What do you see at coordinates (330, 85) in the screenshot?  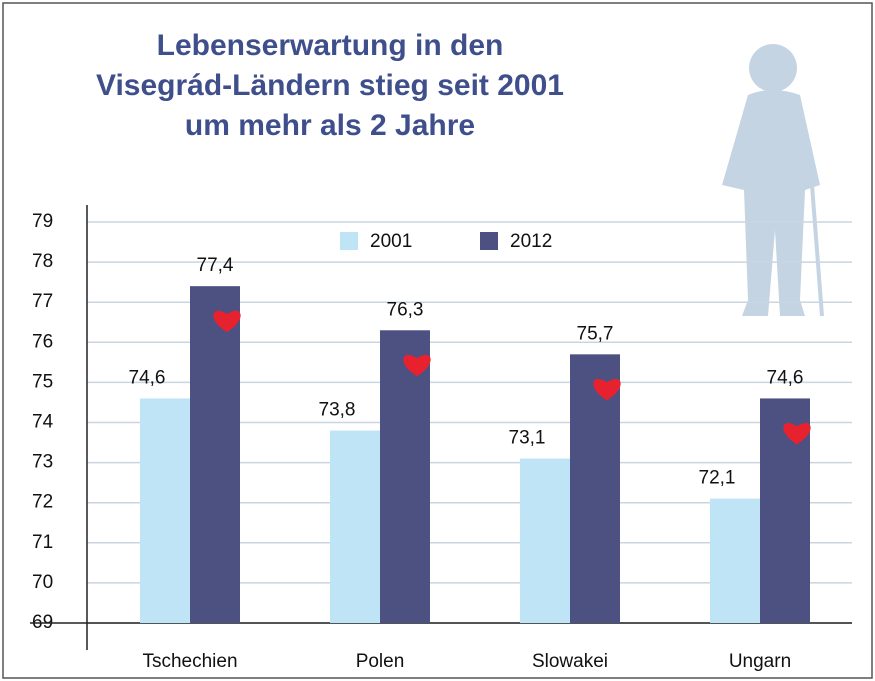 I see `chart-title: Visegrád-Ländern stieg seit 2001` at bounding box center [330, 85].